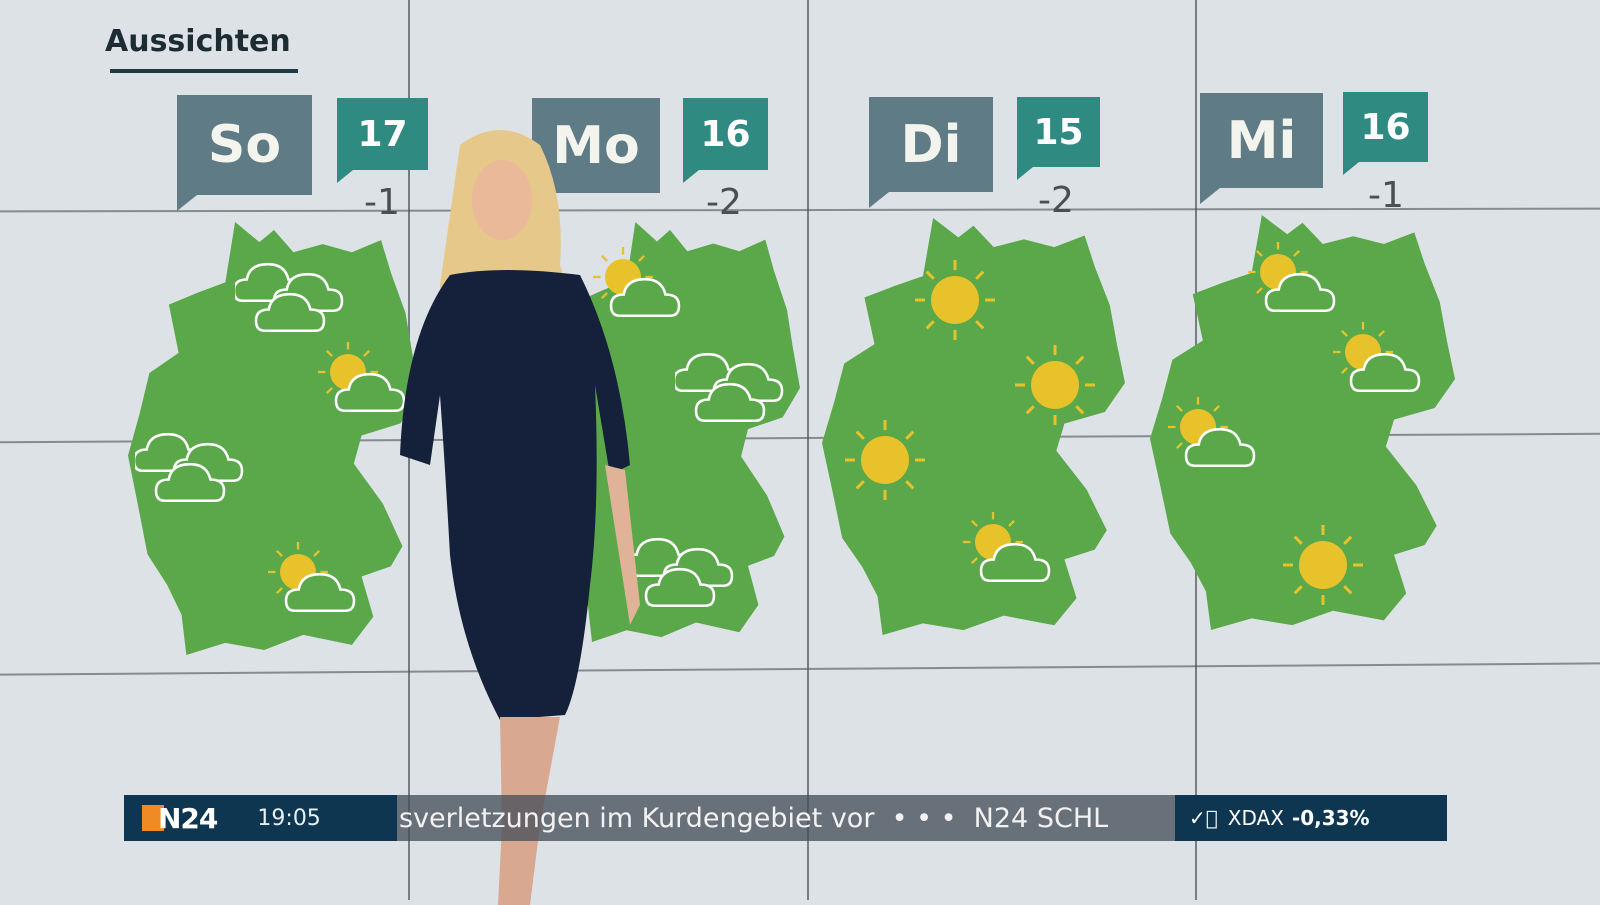  Describe the element at coordinates (1255, 818) in the screenshot. I see `index-name: XDAX` at that location.